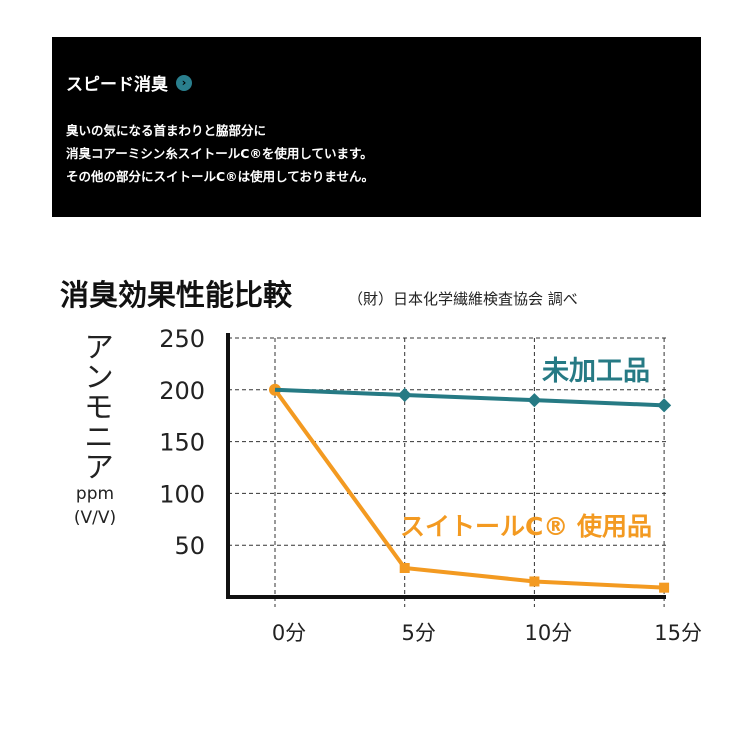  What do you see at coordinates (166, 130) in the screenshot?
I see `panel-line: 臭いの気になる首まわりと脇部分に` at bounding box center [166, 130].